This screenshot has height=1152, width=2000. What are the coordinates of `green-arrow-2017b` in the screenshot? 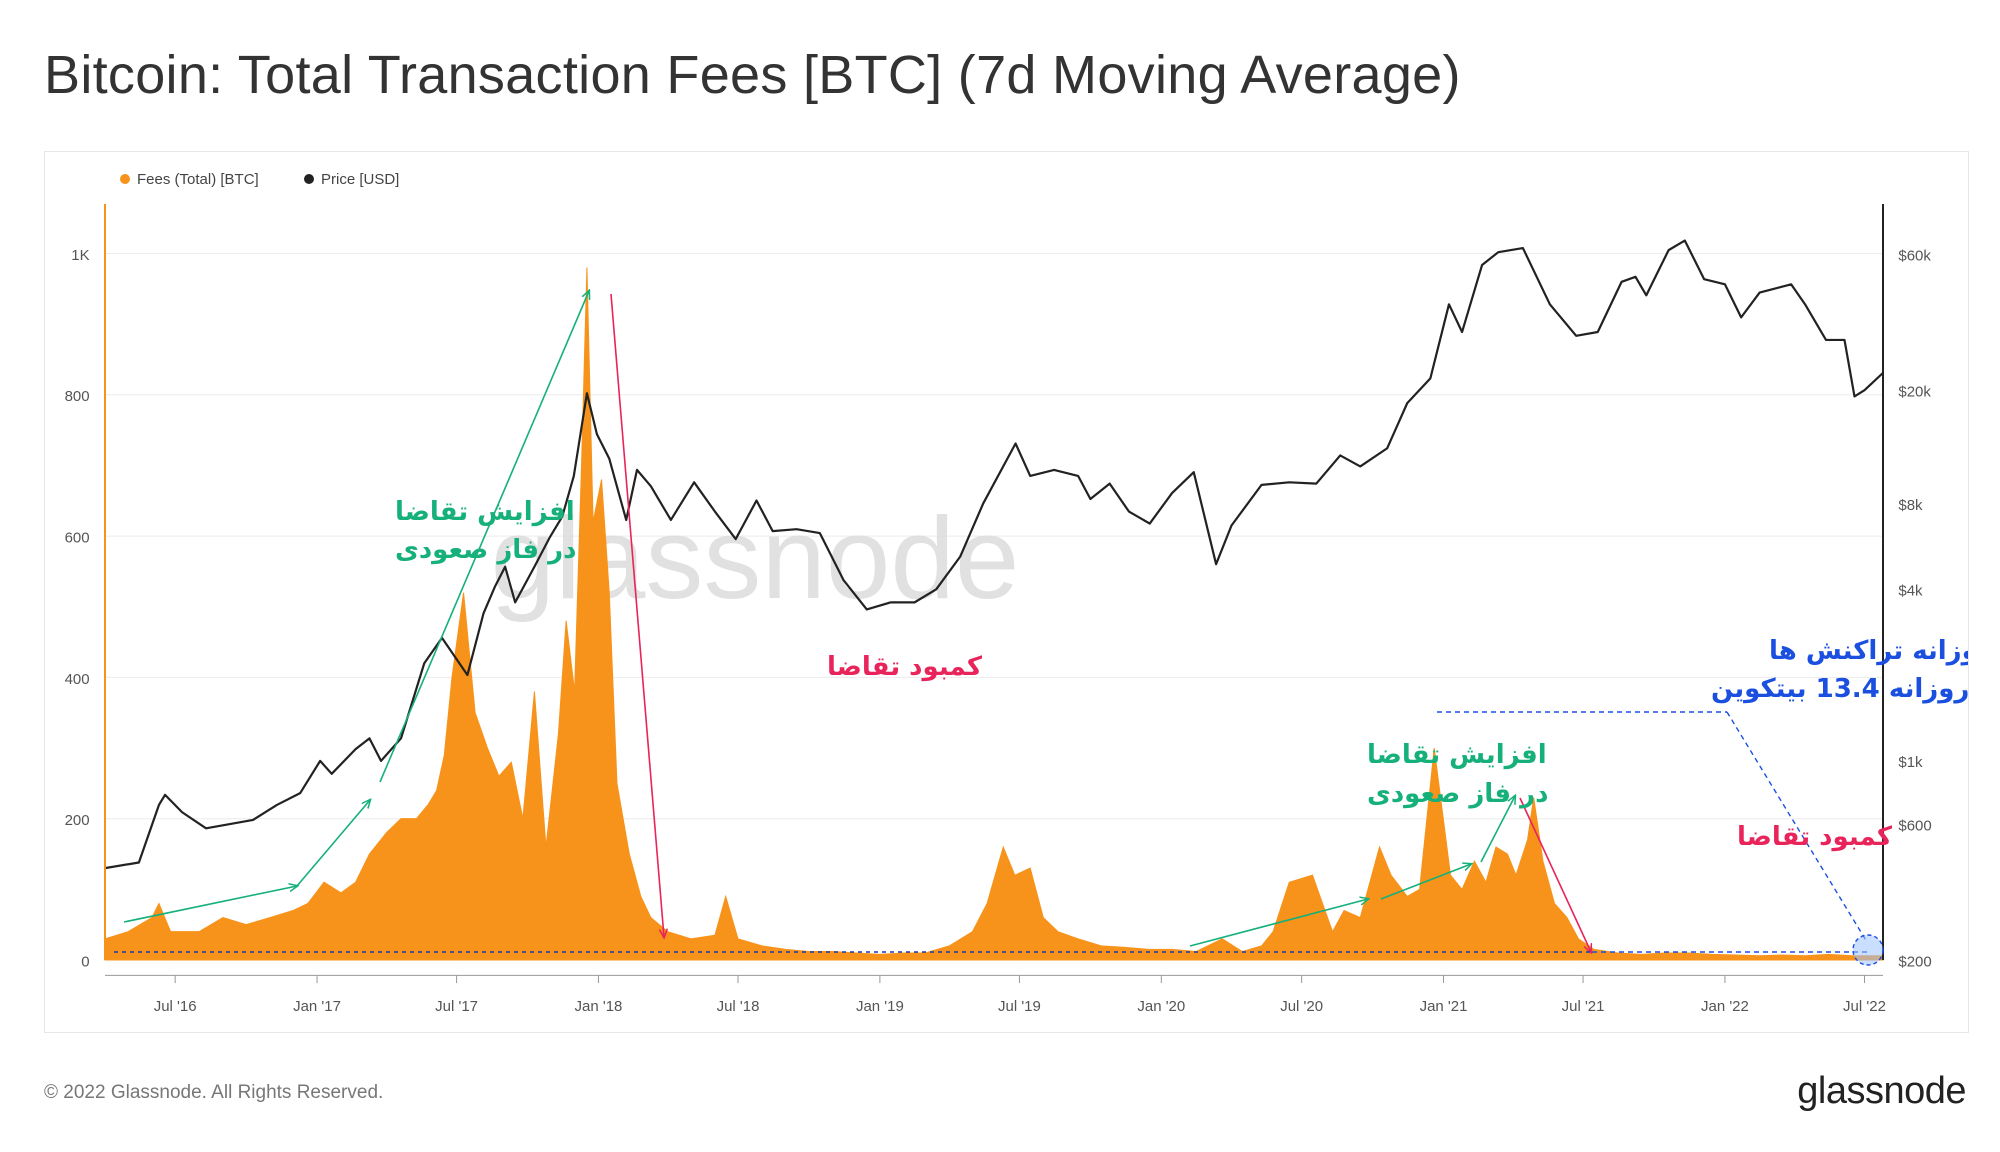 It's located at (333, 843).